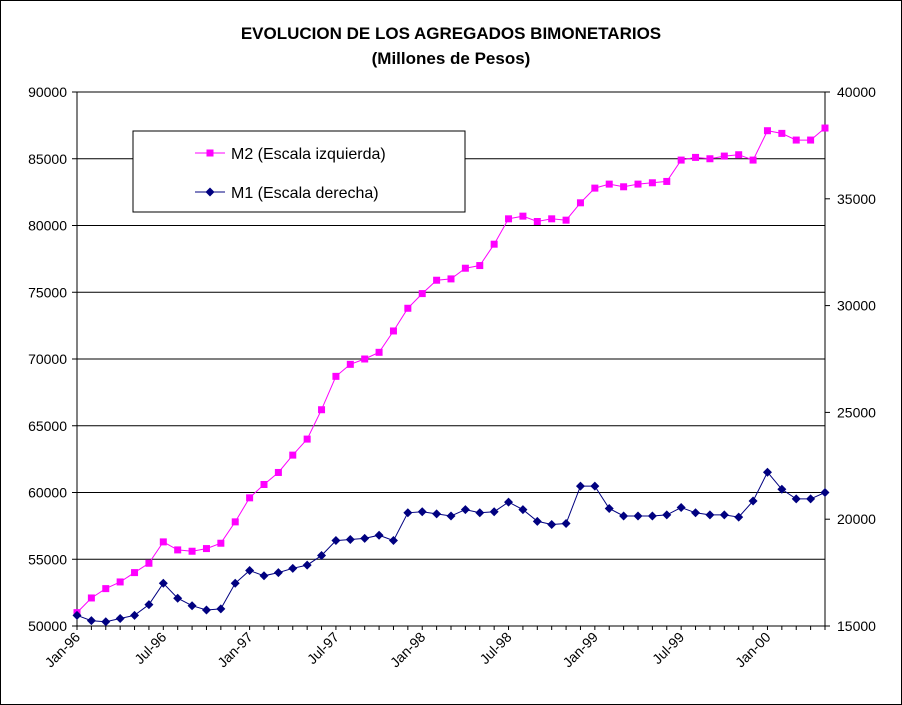 This screenshot has width=902, height=705. Describe the element at coordinates (47, 292) in the screenshot. I see `y-left-tick-label: 75000` at that location.